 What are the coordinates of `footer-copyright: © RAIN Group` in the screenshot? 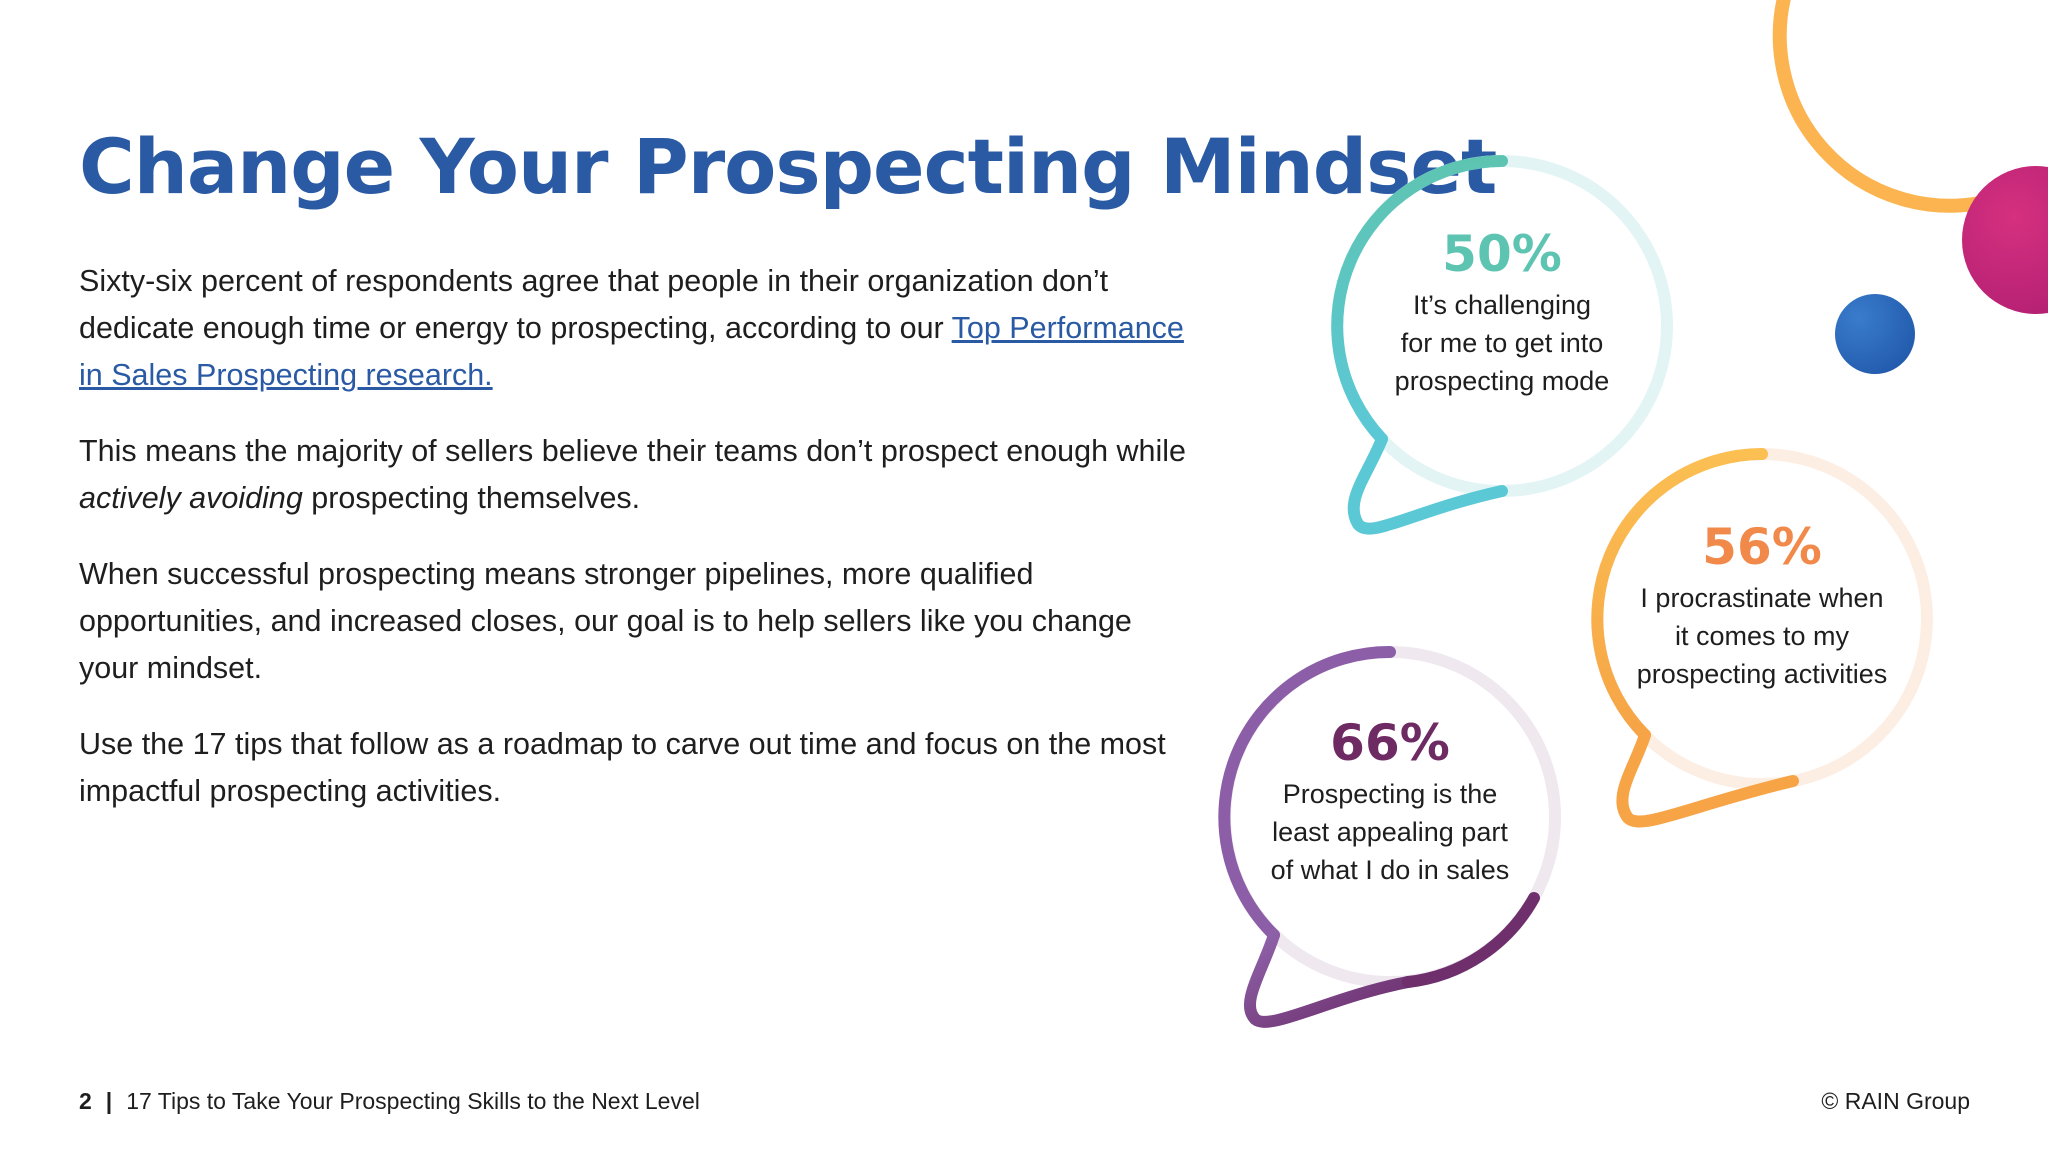 It's located at (1895, 1101).